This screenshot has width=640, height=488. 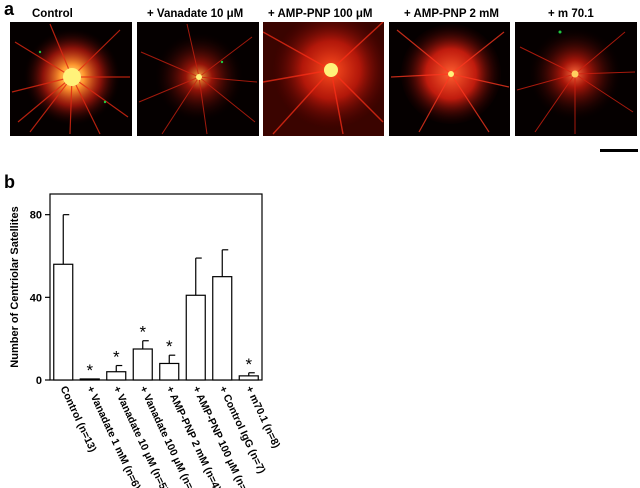 I want to click on y-tick-label-0: 0, so click(x=39, y=381).